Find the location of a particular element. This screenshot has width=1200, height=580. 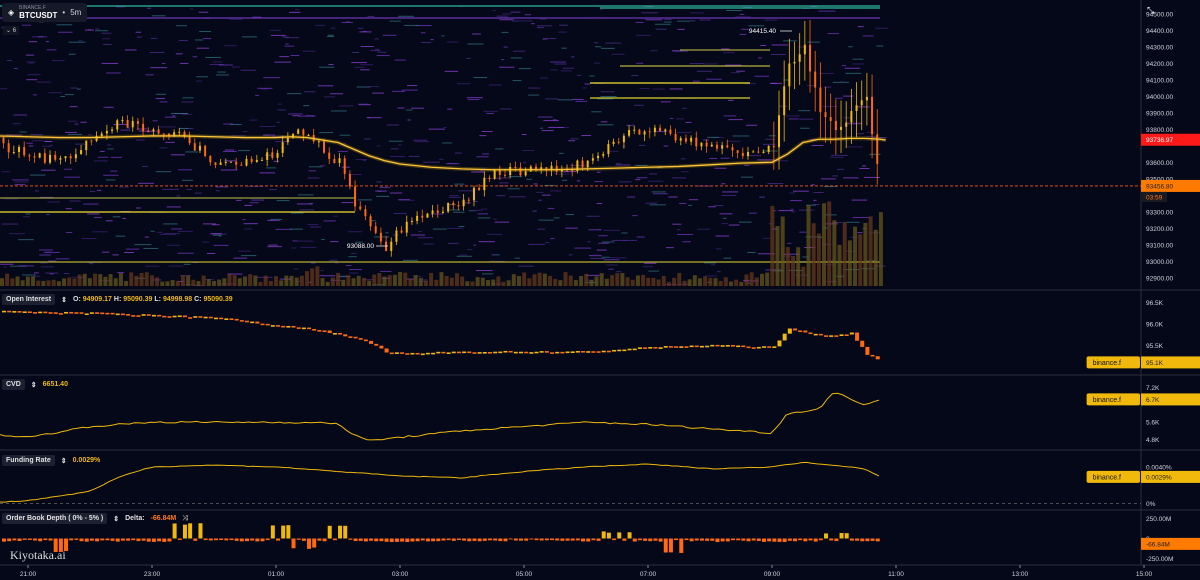

price-tick: 93100.00 is located at coordinates (1159, 245).